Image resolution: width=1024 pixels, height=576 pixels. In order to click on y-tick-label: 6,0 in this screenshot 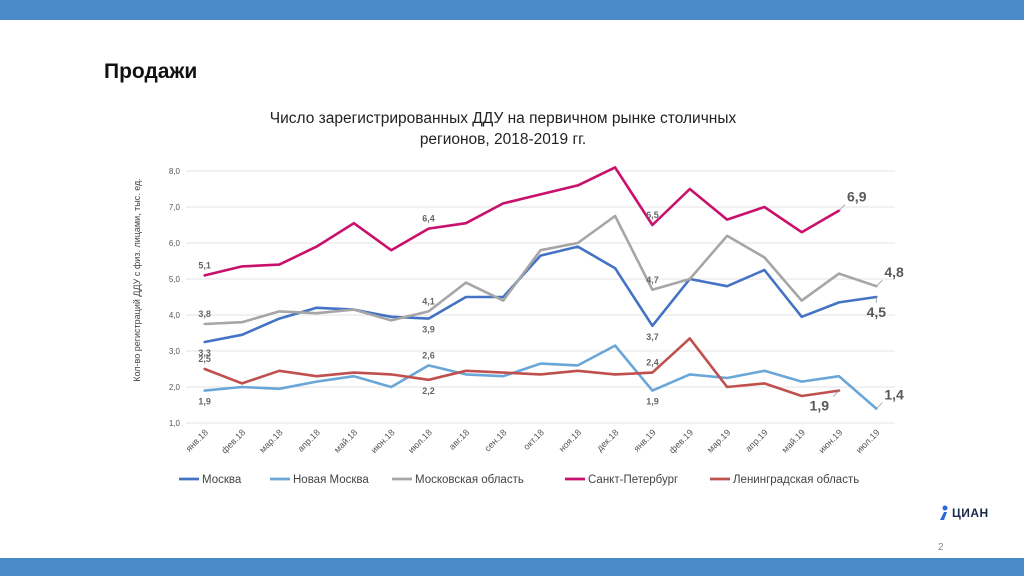, I will do `click(175, 243)`.